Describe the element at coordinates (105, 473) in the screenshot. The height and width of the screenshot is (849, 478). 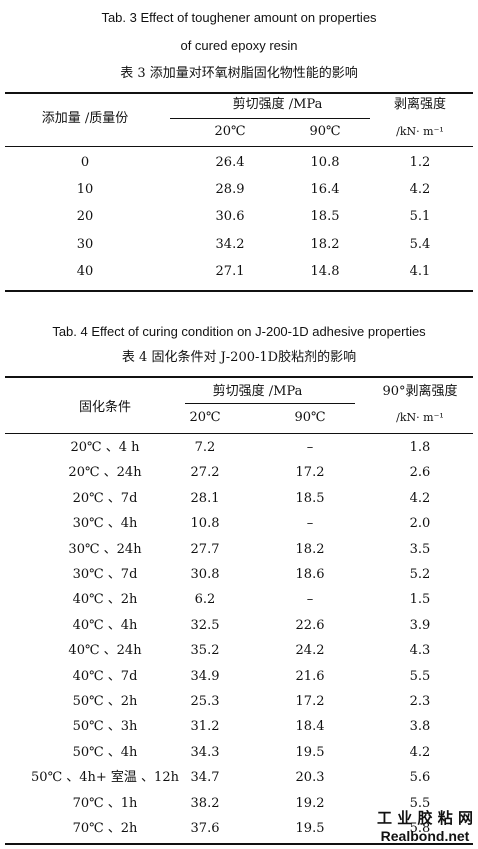
I see `cell: 20℃ 、24h` at that location.